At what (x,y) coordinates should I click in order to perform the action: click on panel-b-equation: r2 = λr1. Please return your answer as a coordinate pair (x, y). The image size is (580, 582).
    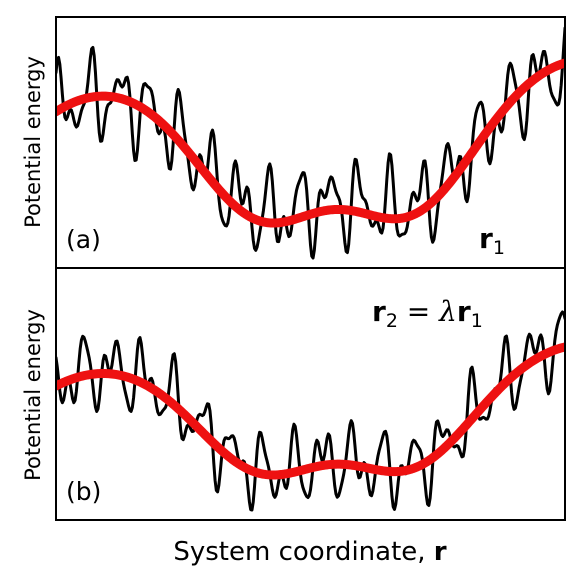
    Looking at the image, I should click on (427, 313).